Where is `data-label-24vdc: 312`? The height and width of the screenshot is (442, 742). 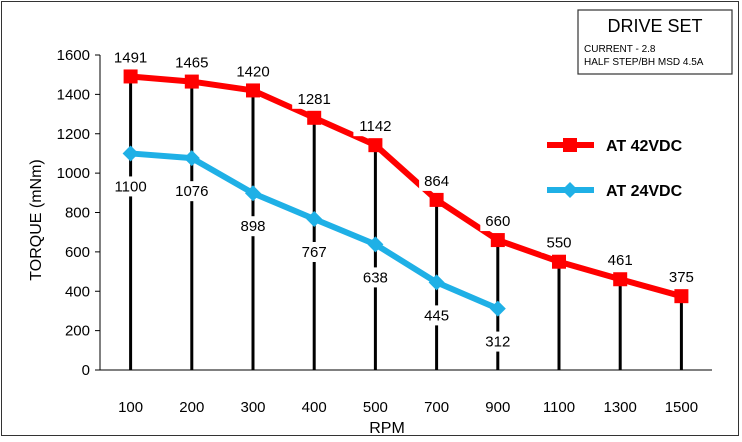
data-label-24vdc: 312 is located at coordinates (497, 342).